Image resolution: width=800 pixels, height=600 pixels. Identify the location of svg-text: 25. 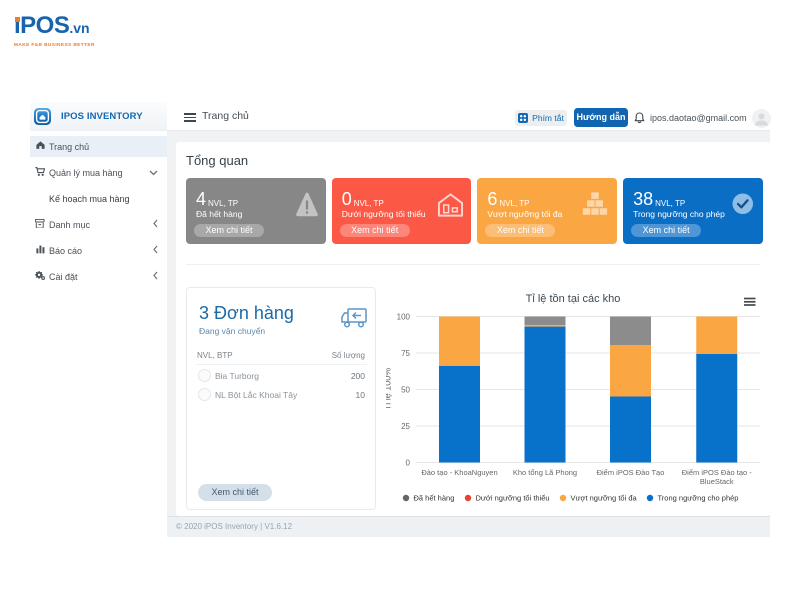
(405, 426).